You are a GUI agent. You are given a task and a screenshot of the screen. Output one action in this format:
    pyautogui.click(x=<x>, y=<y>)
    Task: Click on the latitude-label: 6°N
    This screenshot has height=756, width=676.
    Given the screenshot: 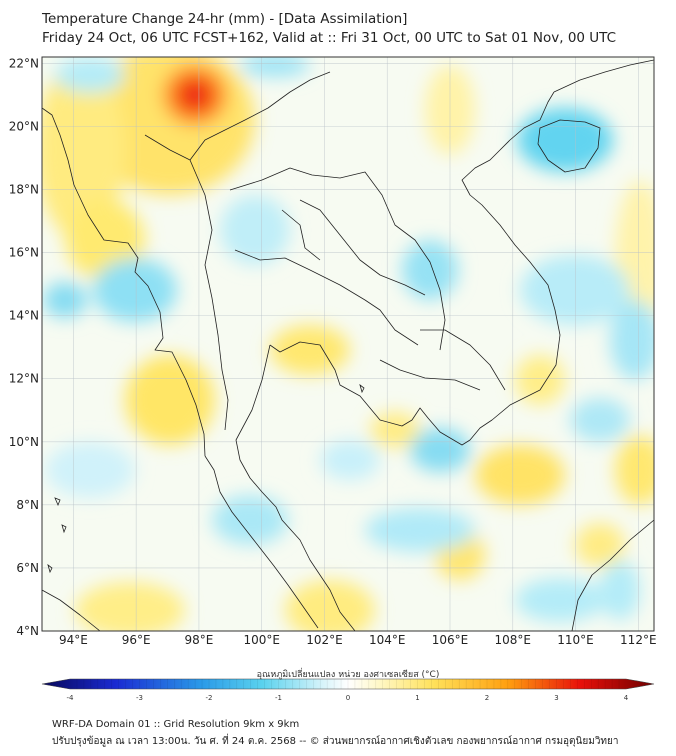 What is the action you would take?
    pyautogui.click(x=27, y=568)
    